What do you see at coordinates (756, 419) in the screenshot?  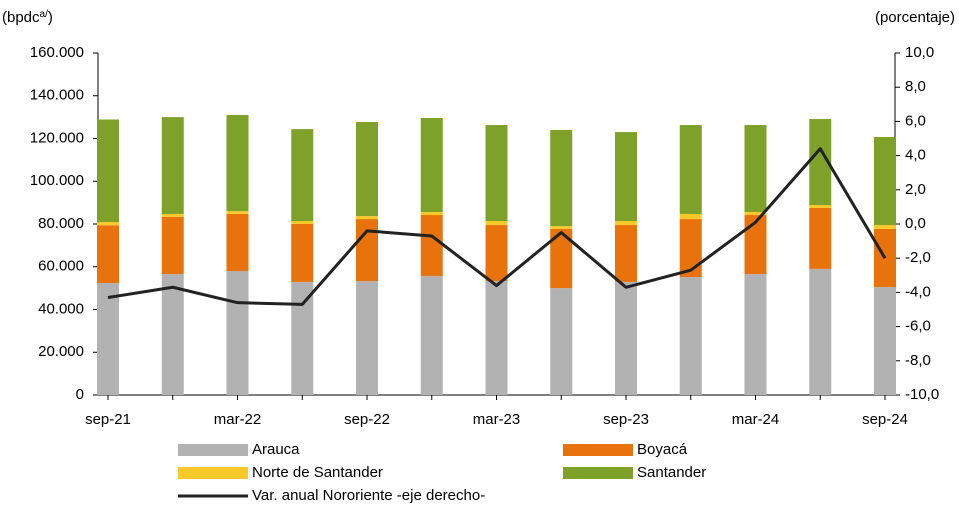 I see `x-tick-label: mar-24` at bounding box center [756, 419].